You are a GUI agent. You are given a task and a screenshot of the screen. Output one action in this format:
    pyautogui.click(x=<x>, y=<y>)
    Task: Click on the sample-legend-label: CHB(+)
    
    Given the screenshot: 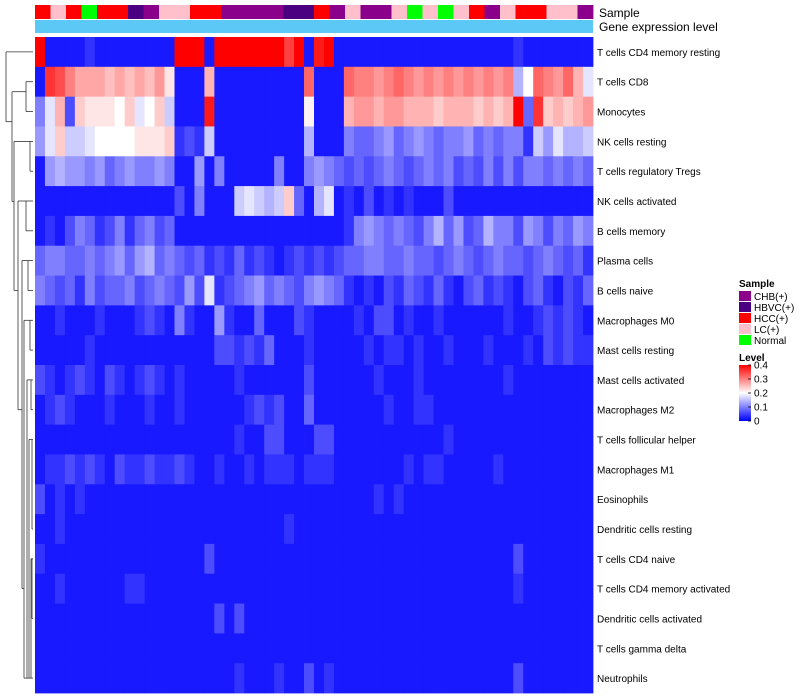 What is the action you would take?
    pyautogui.click(x=771, y=297)
    